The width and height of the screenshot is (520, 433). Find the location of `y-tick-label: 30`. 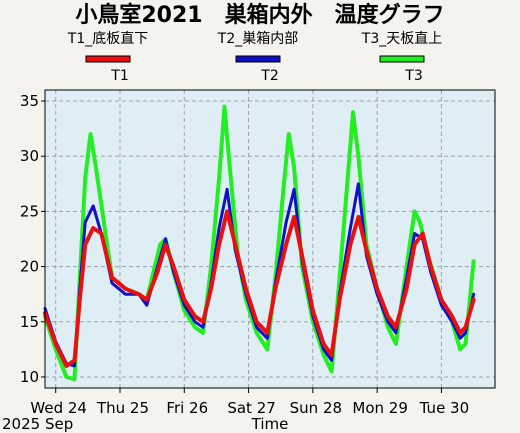

y-tick-label: 30 is located at coordinates (29, 156).